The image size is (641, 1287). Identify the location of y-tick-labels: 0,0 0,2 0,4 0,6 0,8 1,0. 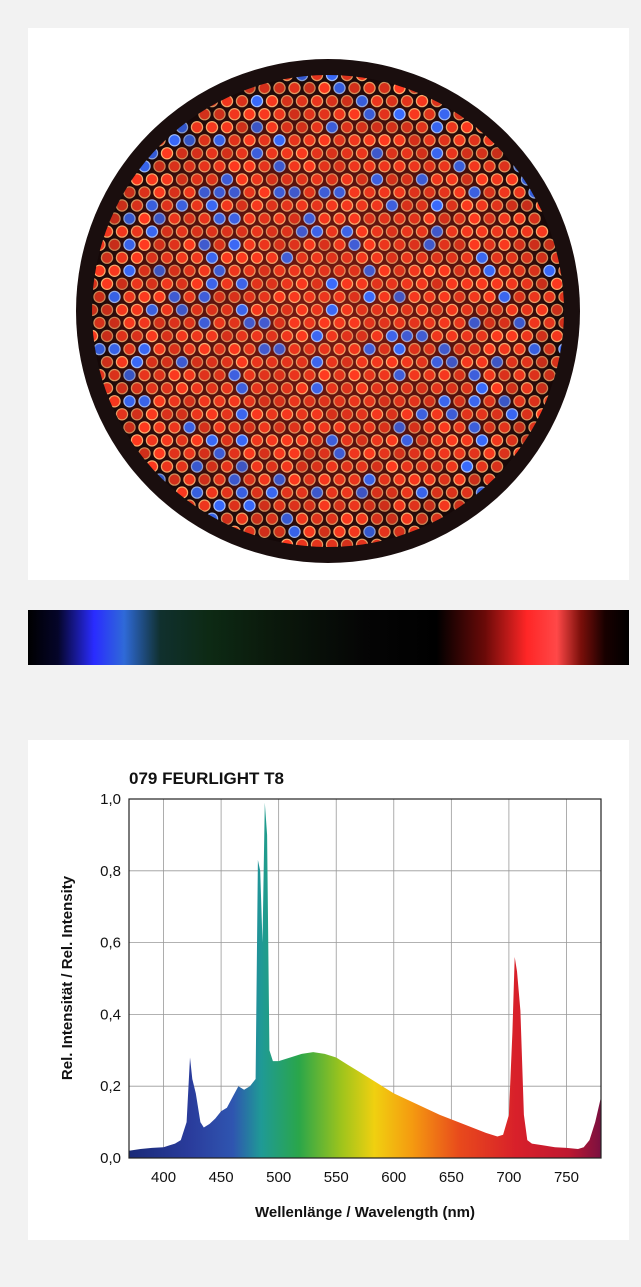
(110, 979).